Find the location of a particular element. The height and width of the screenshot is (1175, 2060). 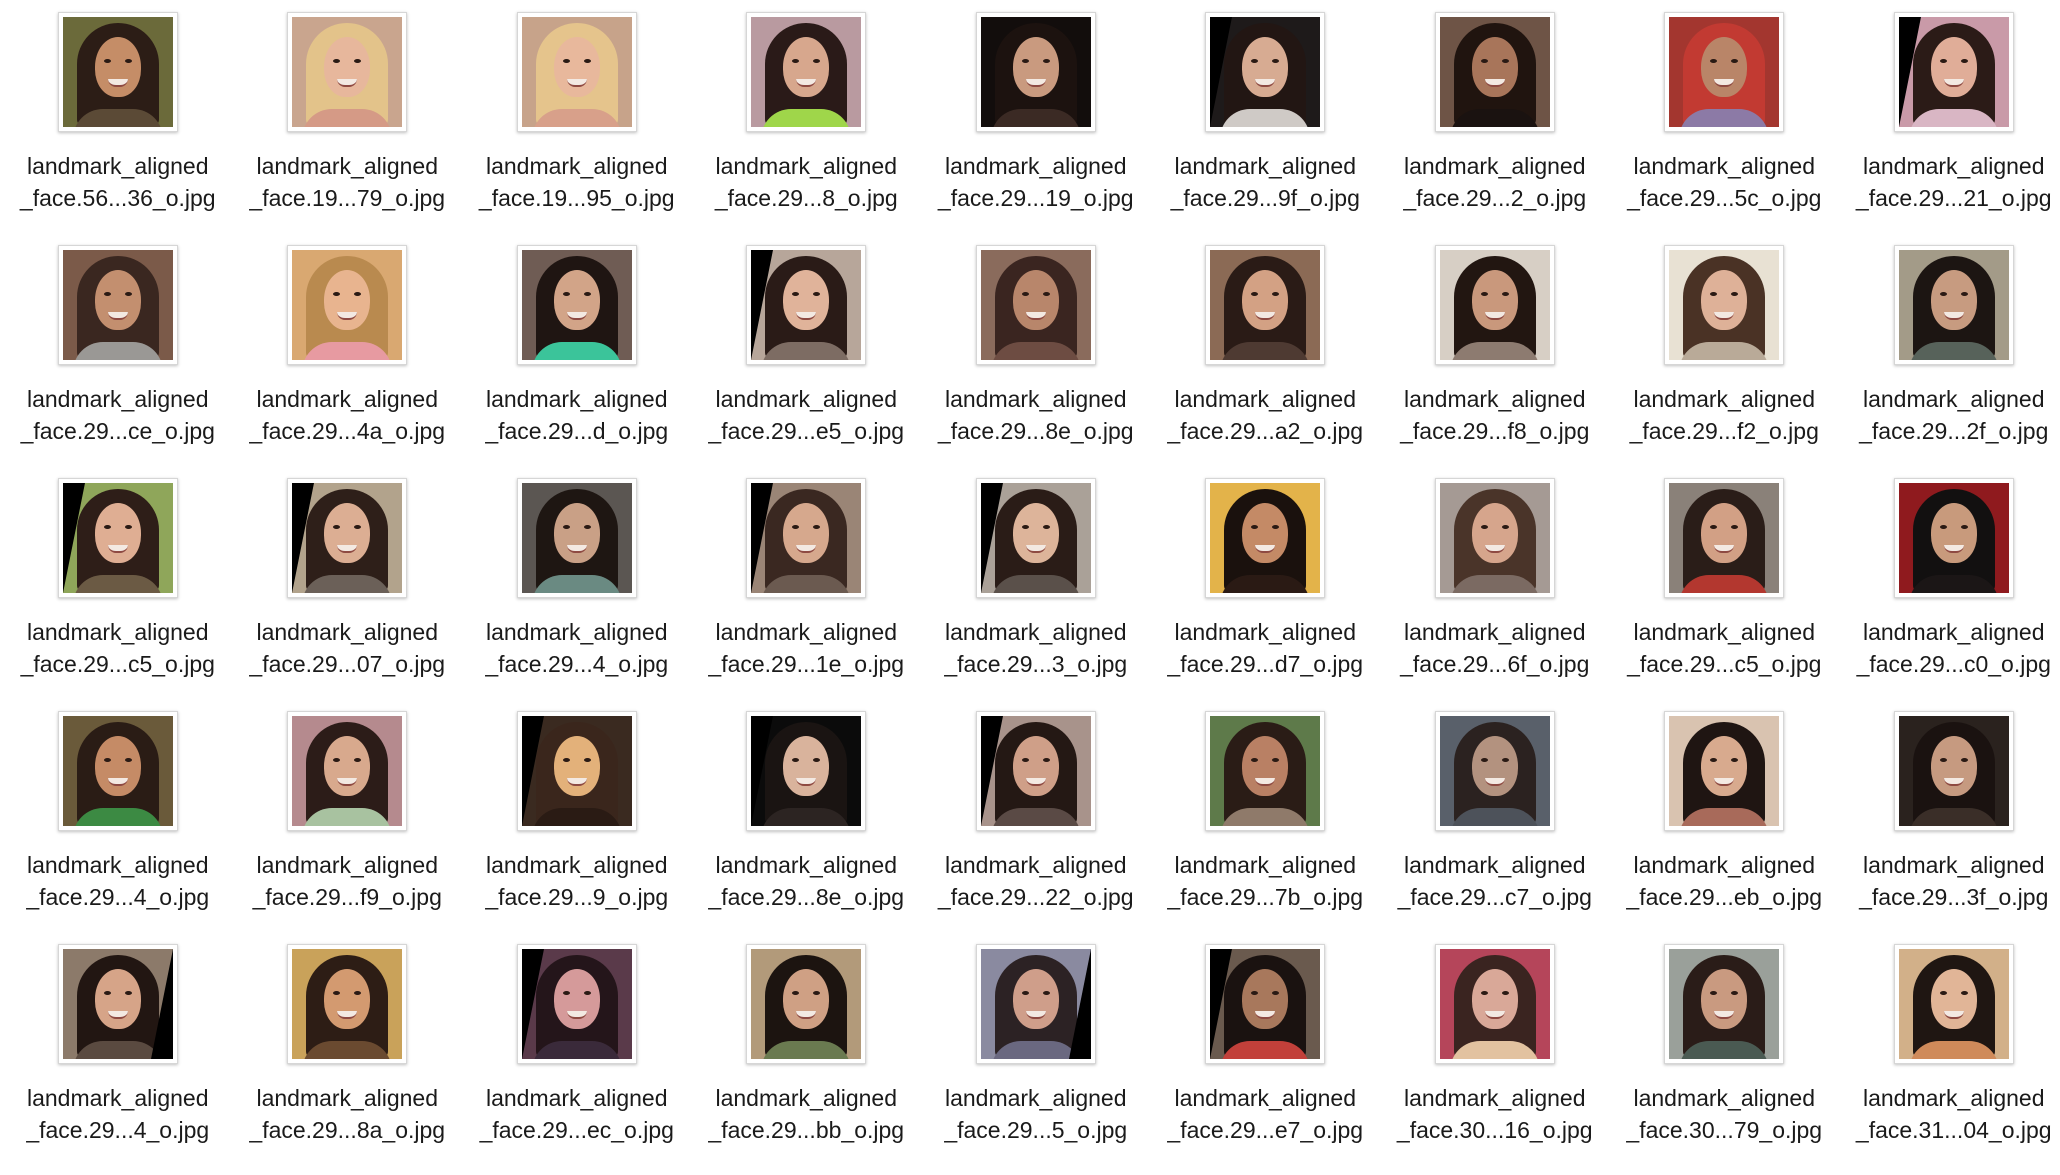

file-item: landmark_aligned _face.29...9f_o.jpg is located at coordinates (1266, 126).